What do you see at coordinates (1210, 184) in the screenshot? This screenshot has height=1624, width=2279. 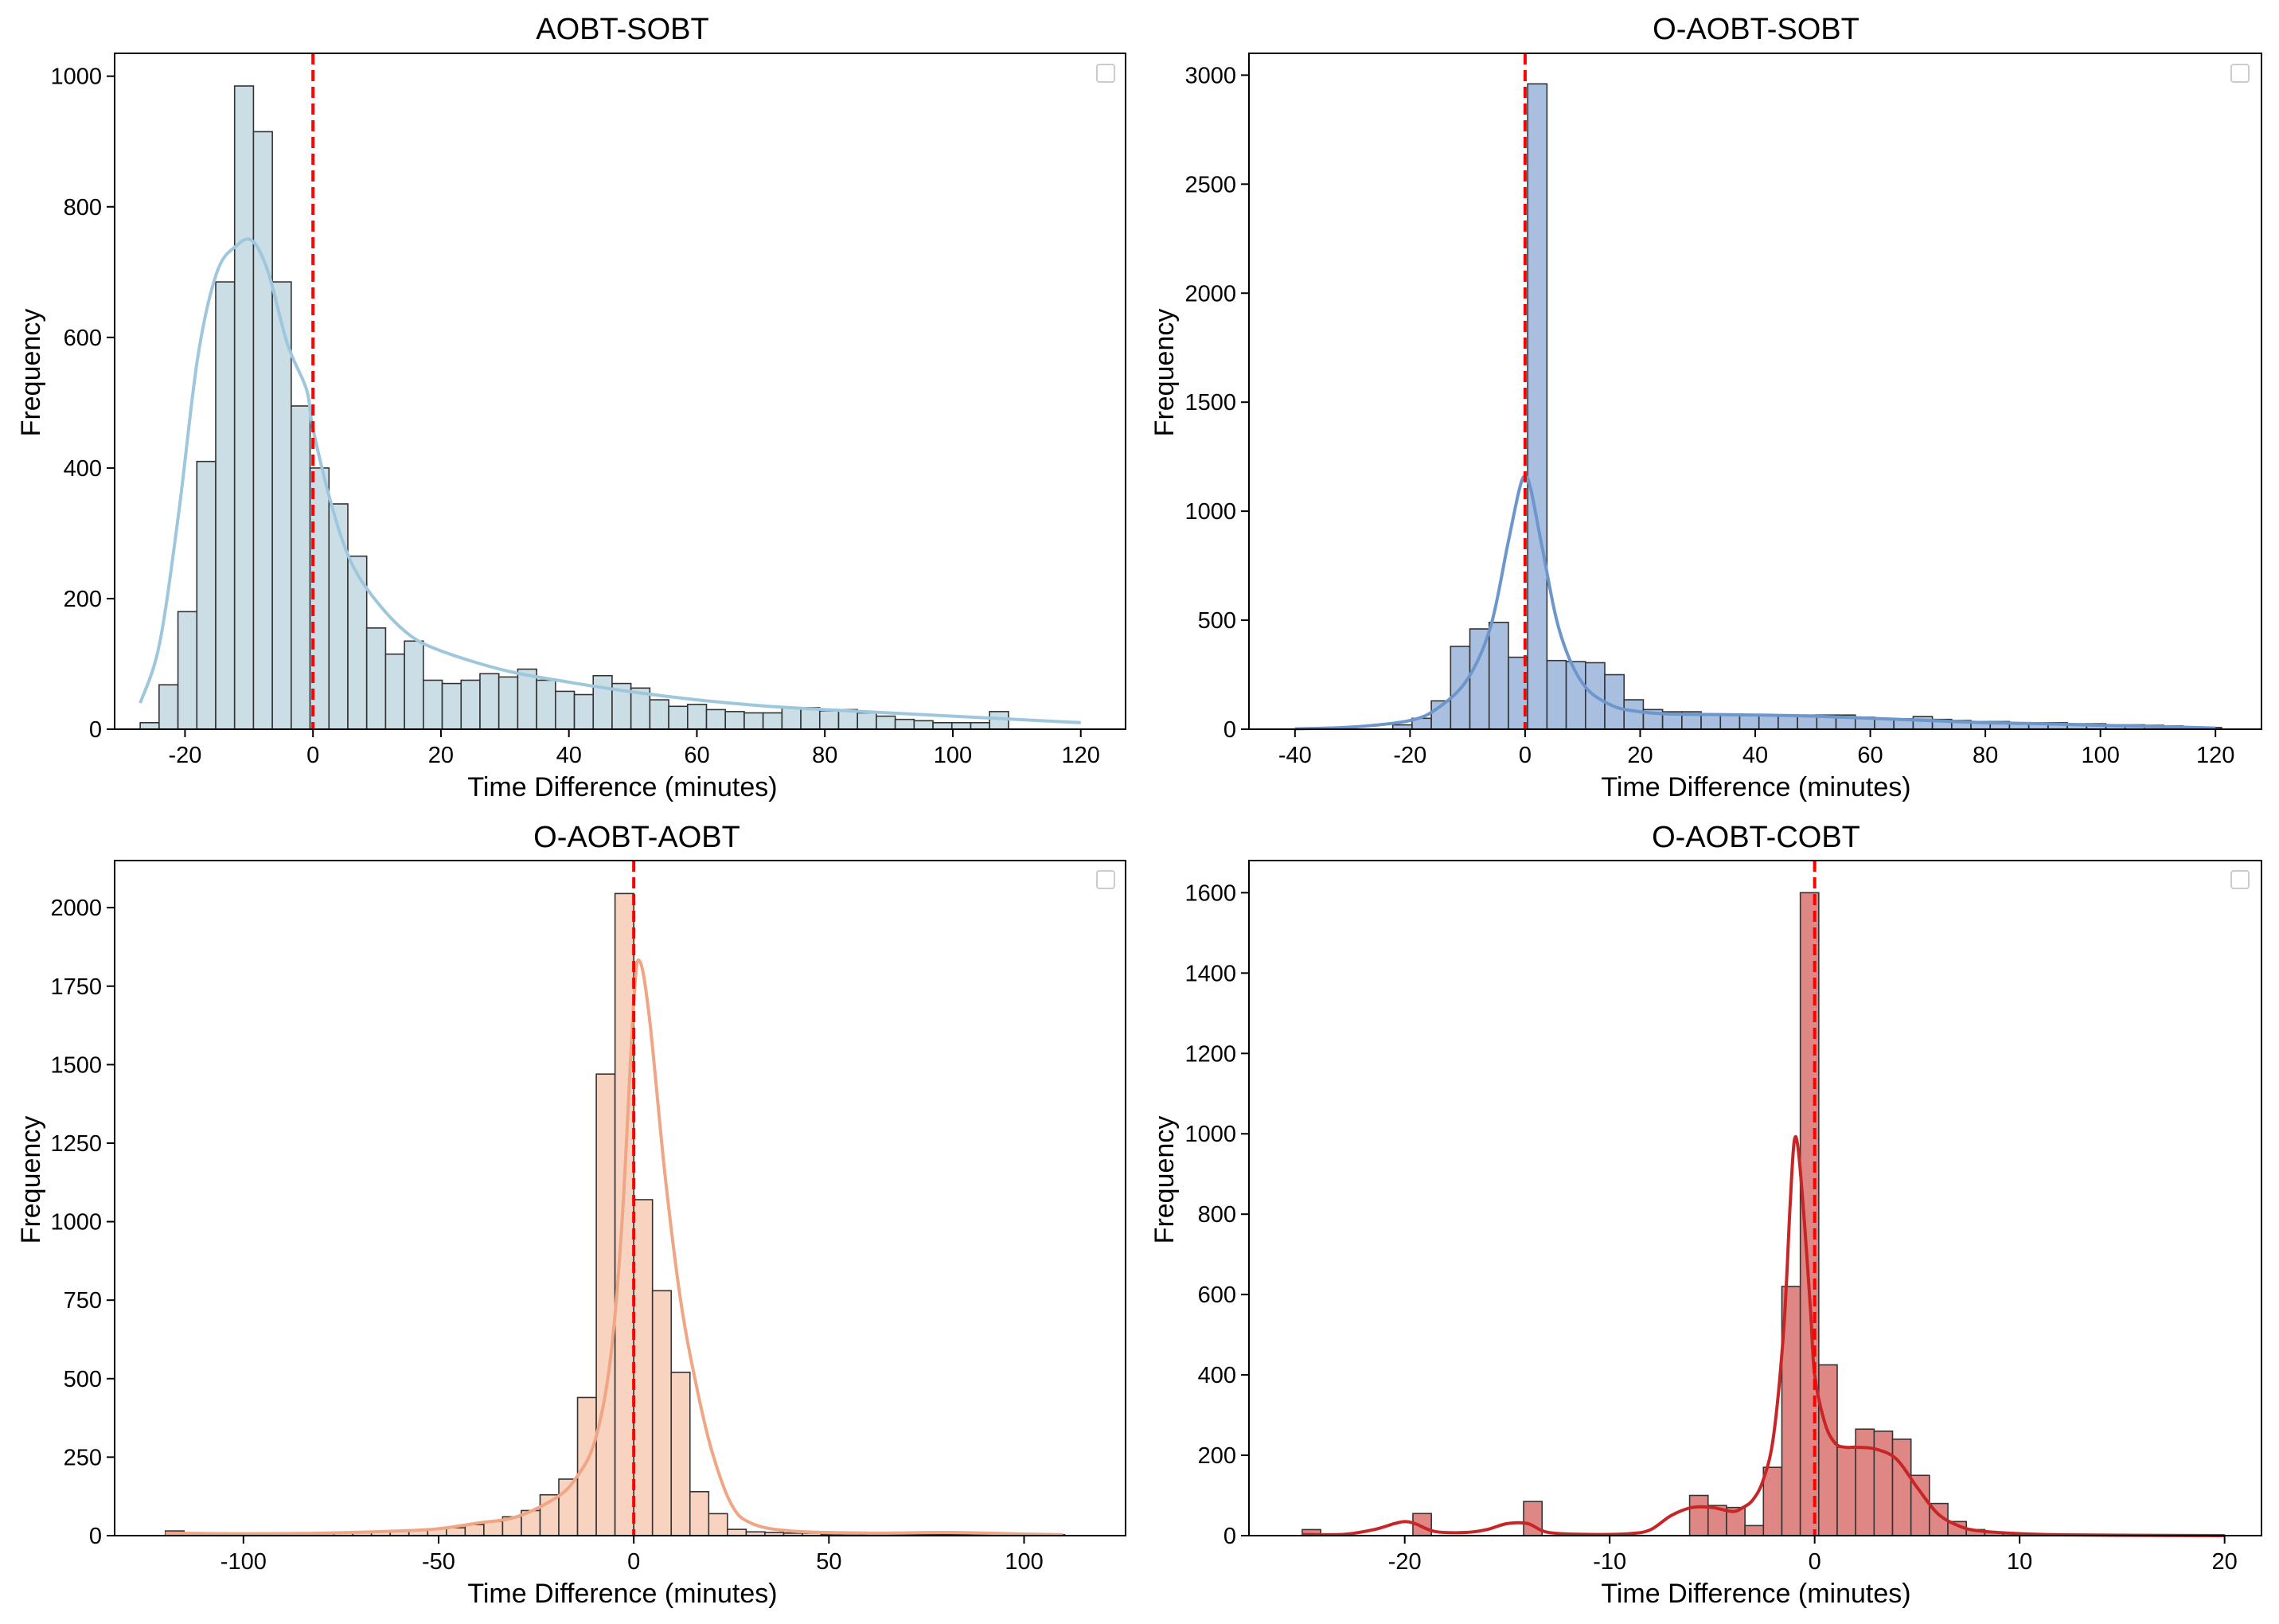 I see `y-tick-label: 2500` at bounding box center [1210, 184].